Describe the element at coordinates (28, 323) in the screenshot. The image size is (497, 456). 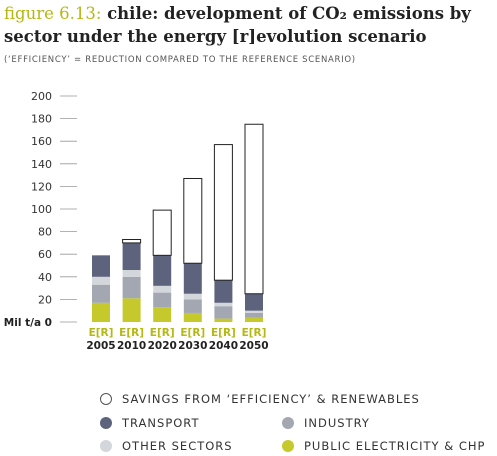
I see `y-axis-unit-label: Mil t/a 0` at that location.